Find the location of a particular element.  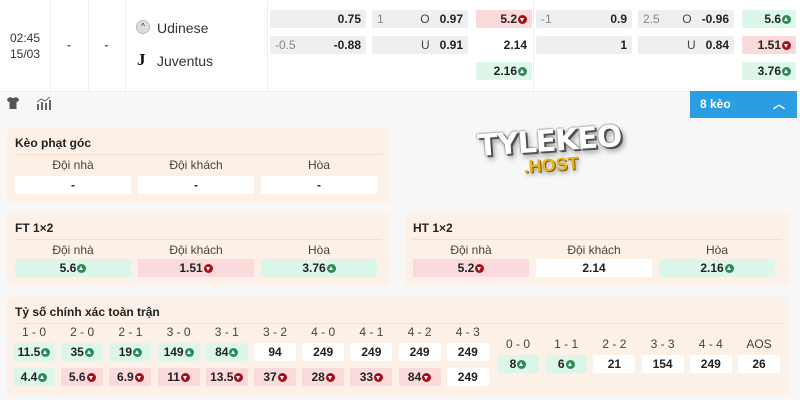

panel-title: Tỷ số chính xác toàn trận is located at coordinates (87, 312).